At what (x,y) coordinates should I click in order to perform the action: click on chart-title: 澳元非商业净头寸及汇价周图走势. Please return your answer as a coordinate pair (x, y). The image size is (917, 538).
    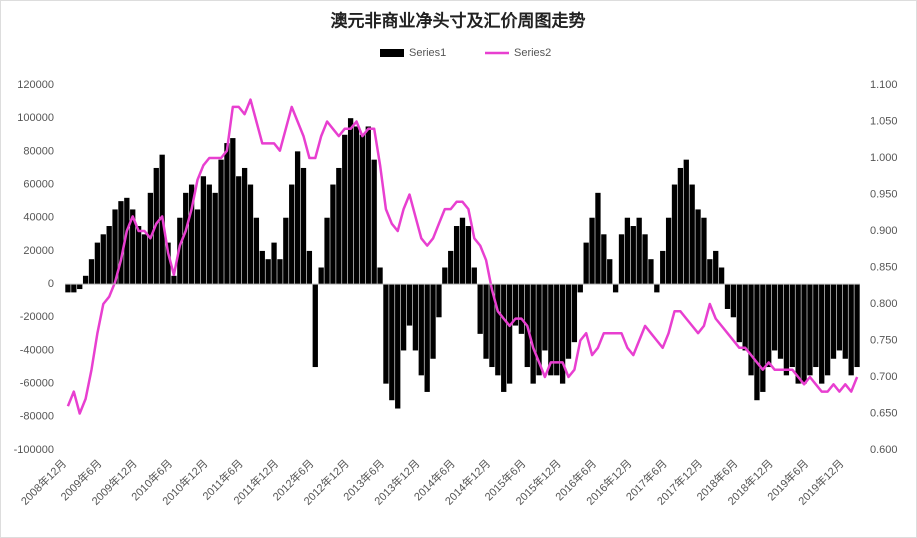
    Looking at the image, I should click on (458, 21).